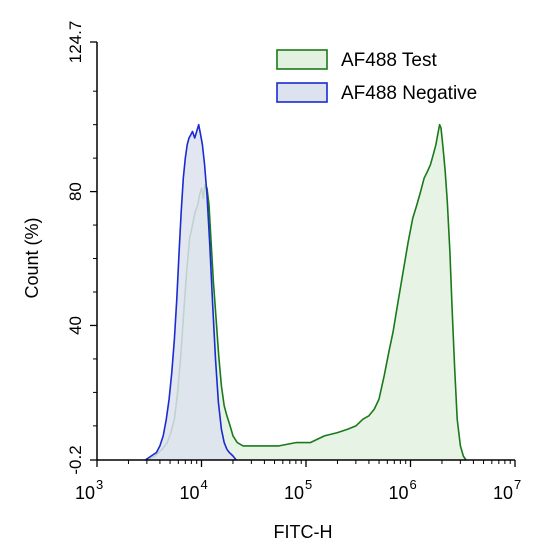 Image resolution: width=551 pixels, height=556 pixels. Describe the element at coordinates (517, 484) in the screenshot. I see `x-tick-exponent: 7` at that location.